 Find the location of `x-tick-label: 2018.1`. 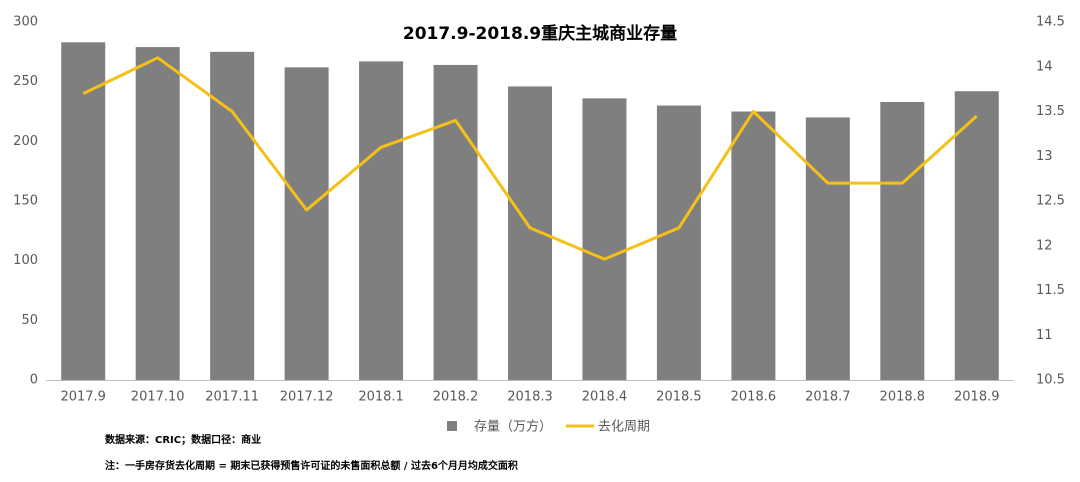

x-tick-label: 2018.1 is located at coordinates (381, 397).